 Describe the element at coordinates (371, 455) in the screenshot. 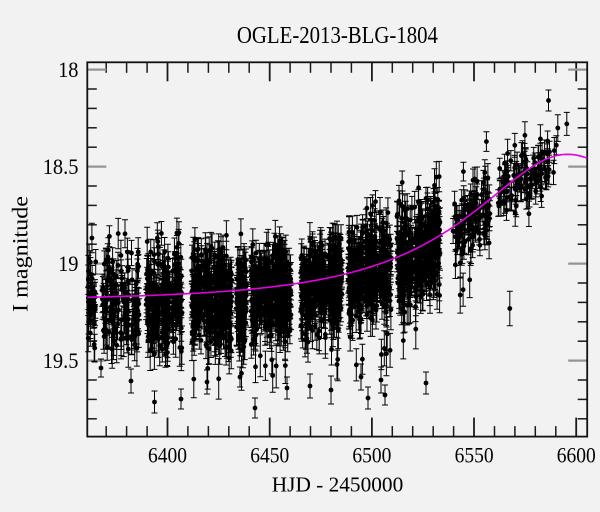

I see `svg-text: 6500` at that location.